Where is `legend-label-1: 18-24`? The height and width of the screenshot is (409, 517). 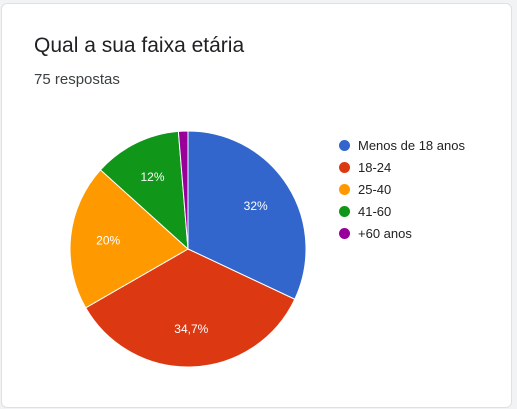
legend-label-1: 18-24 is located at coordinates (375, 167).